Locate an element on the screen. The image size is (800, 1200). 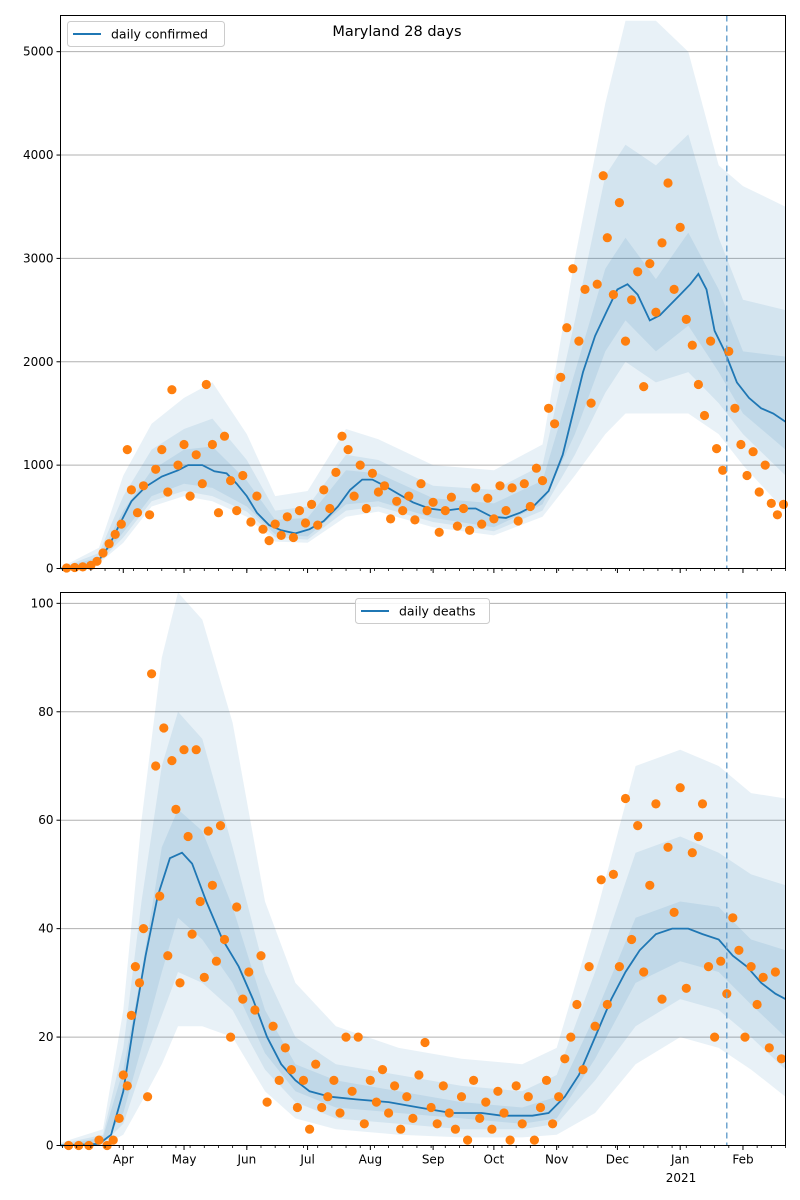
deaths-x-tick-label: Dec is located at coordinates (617, 1160).